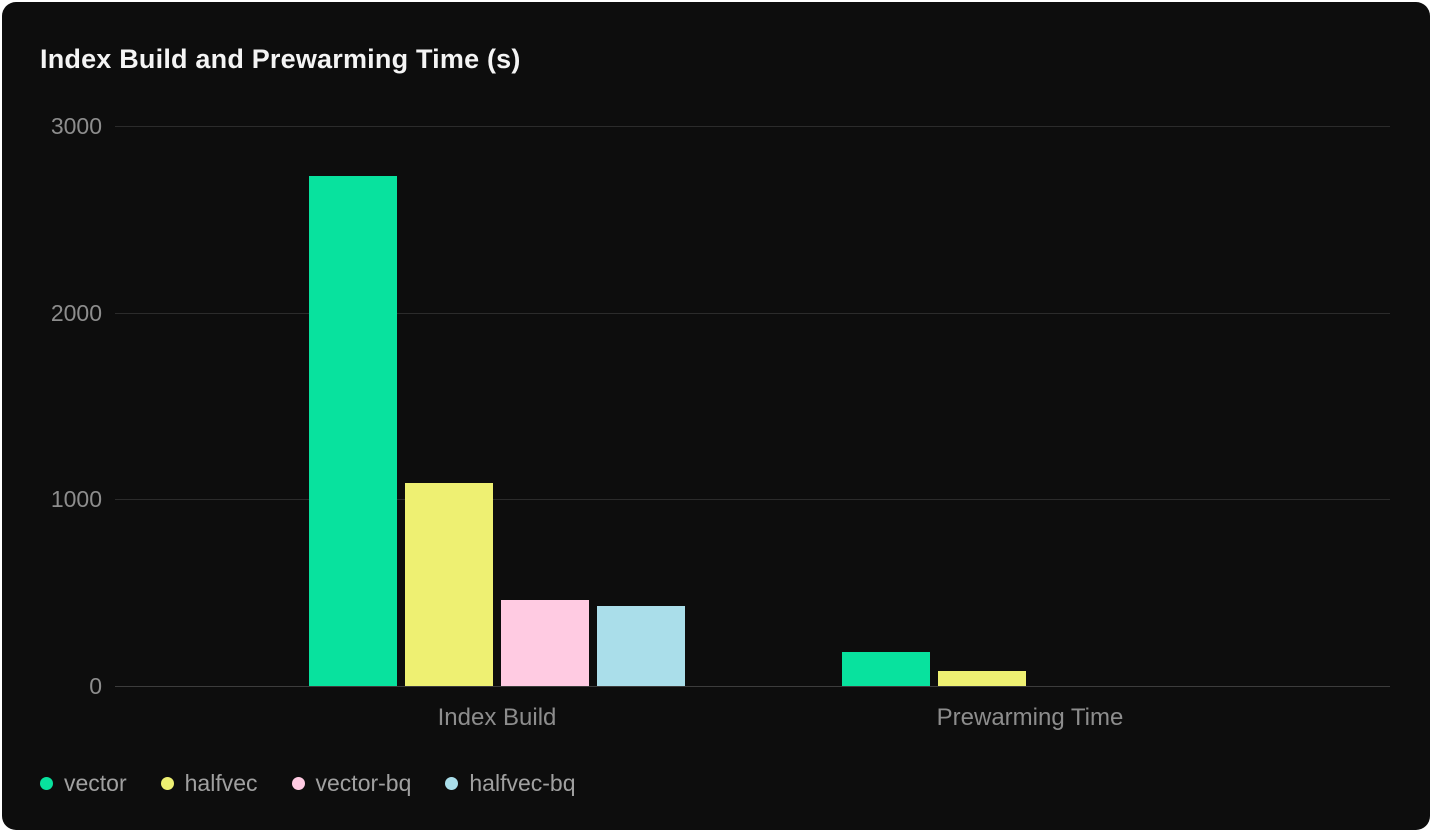 This screenshot has height=836, width=1432. I want to click on x-axis-label: Index Build, so click(497, 717).